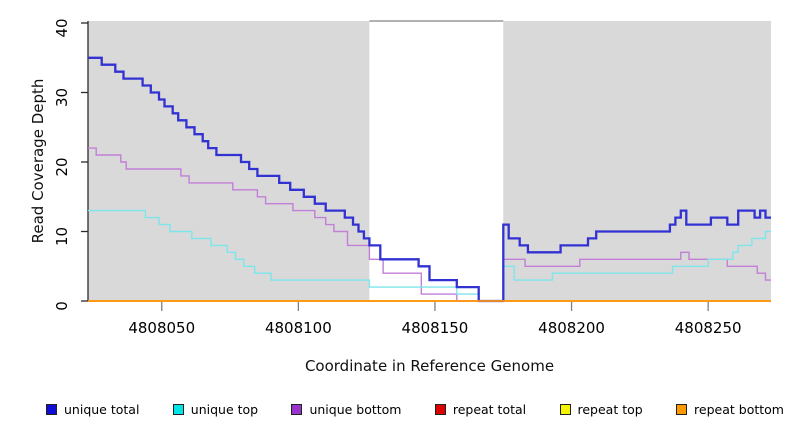 The image size is (792, 432). Describe the element at coordinates (489, 409) in the screenshot. I see `legend-label: repeat total` at that location.